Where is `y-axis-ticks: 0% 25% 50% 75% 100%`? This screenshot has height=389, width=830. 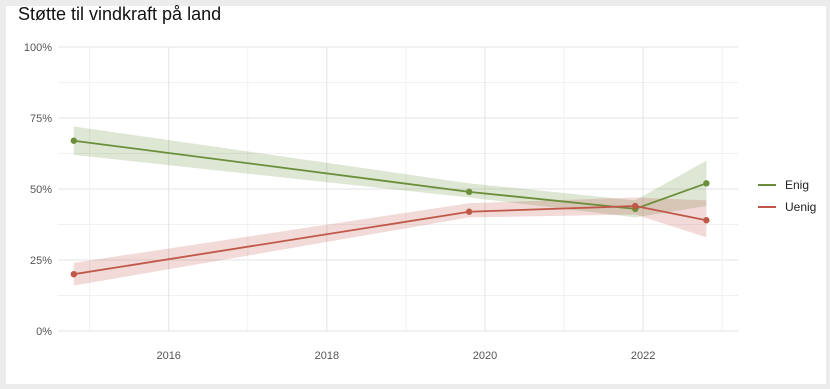
y-axis-ticks: 0% 25% 50% 75% 100% is located at coordinates (38, 190).